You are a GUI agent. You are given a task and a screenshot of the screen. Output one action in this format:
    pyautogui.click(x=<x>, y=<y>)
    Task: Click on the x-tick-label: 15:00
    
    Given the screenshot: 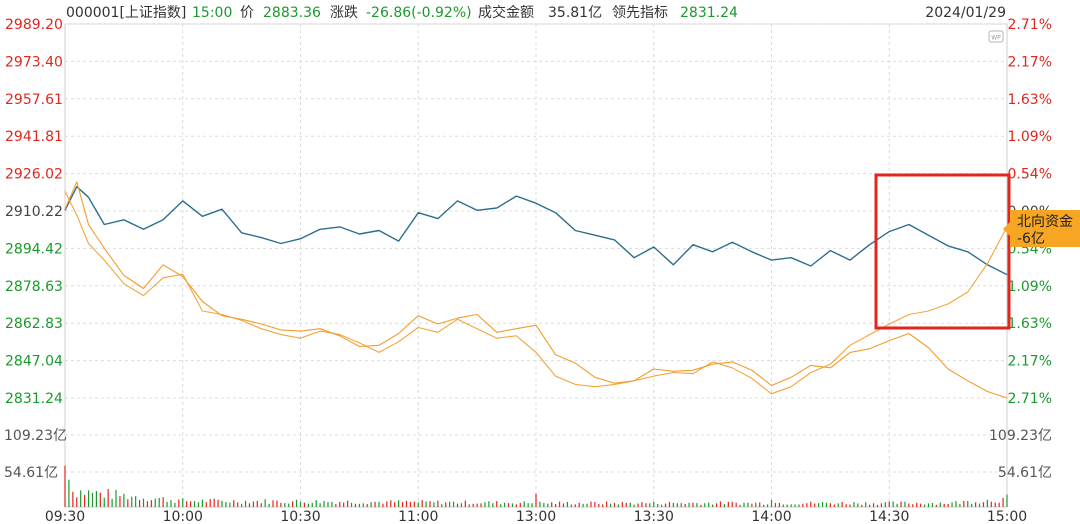 What is the action you would take?
    pyautogui.click(x=1007, y=516)
    